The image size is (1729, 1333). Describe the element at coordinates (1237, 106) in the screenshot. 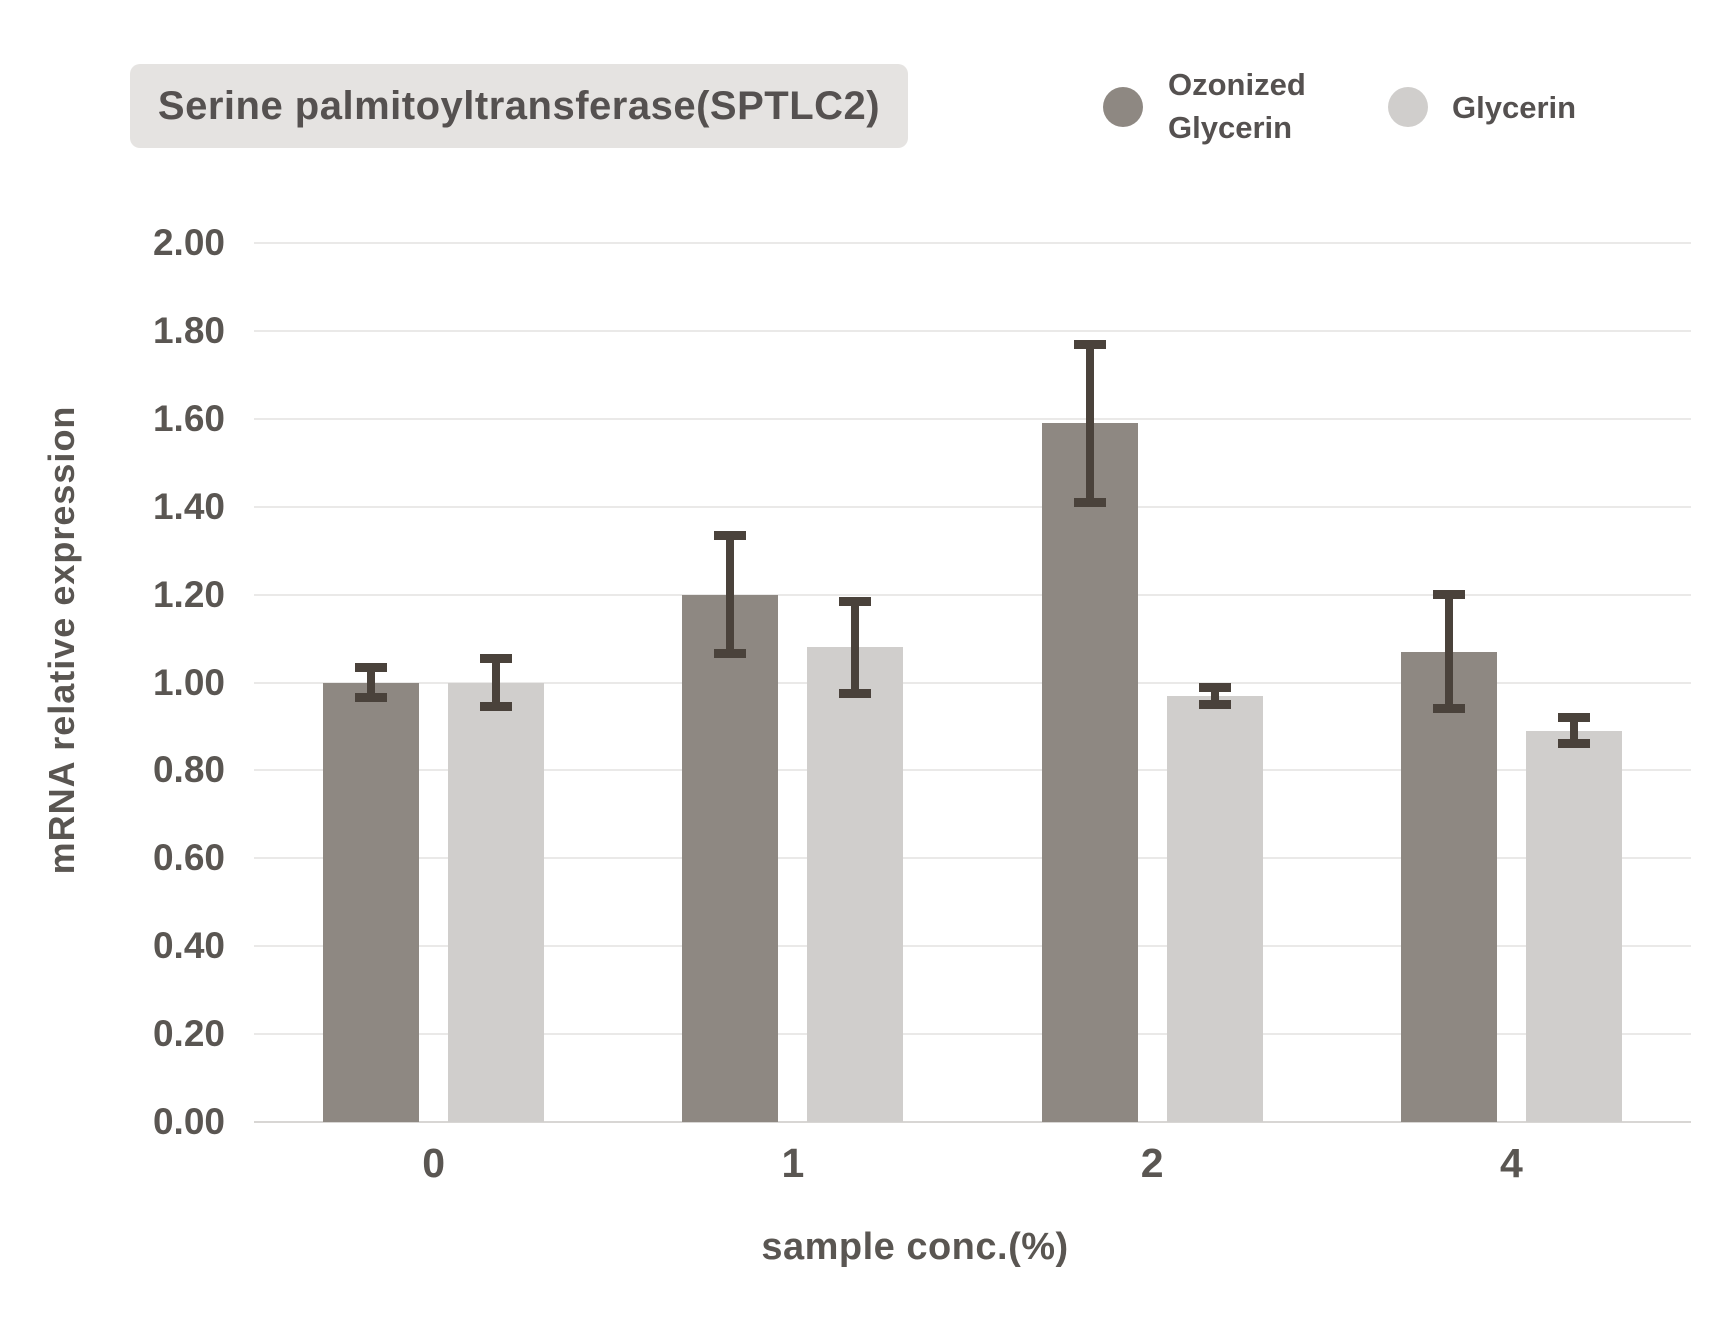

I see `legend-label-ozonized-glycerin: Ozonized Glycerin` at that location.